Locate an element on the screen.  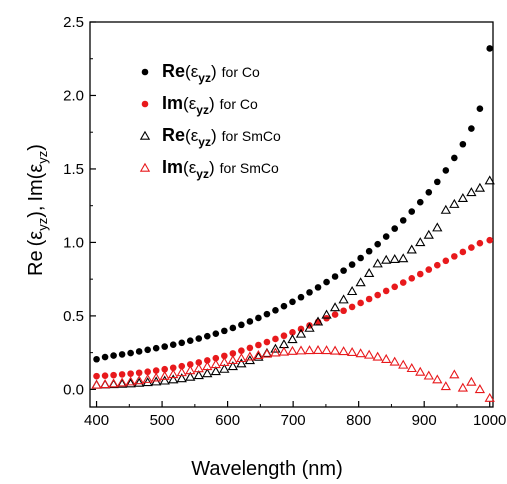
y-axis-title: Re(εyz),Im(εyz) is located at coordinates (37, 210).